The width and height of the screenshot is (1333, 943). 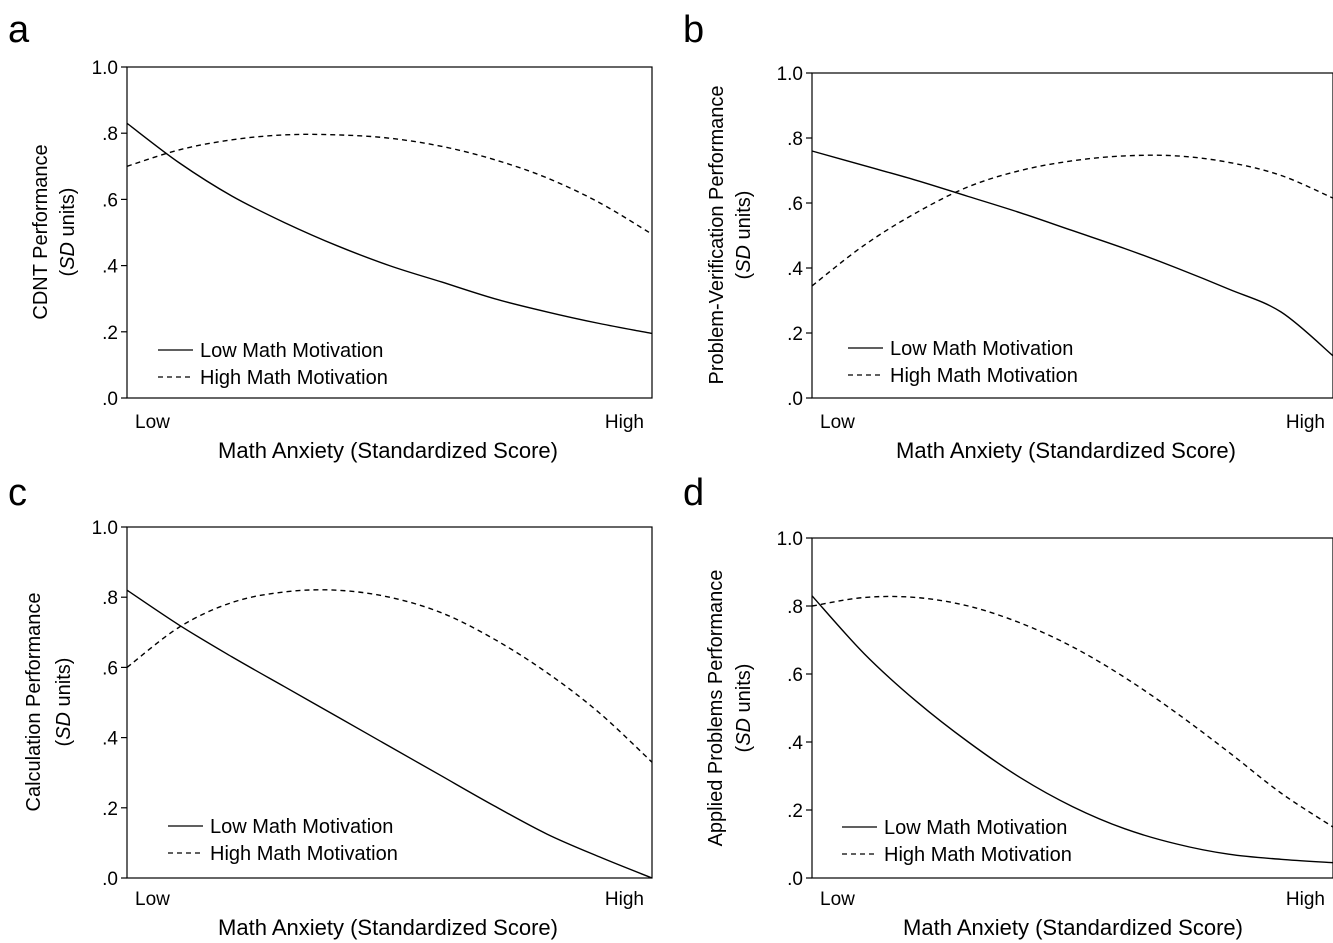 I want to click on panel-letter: b, so click(x=693, y=30).